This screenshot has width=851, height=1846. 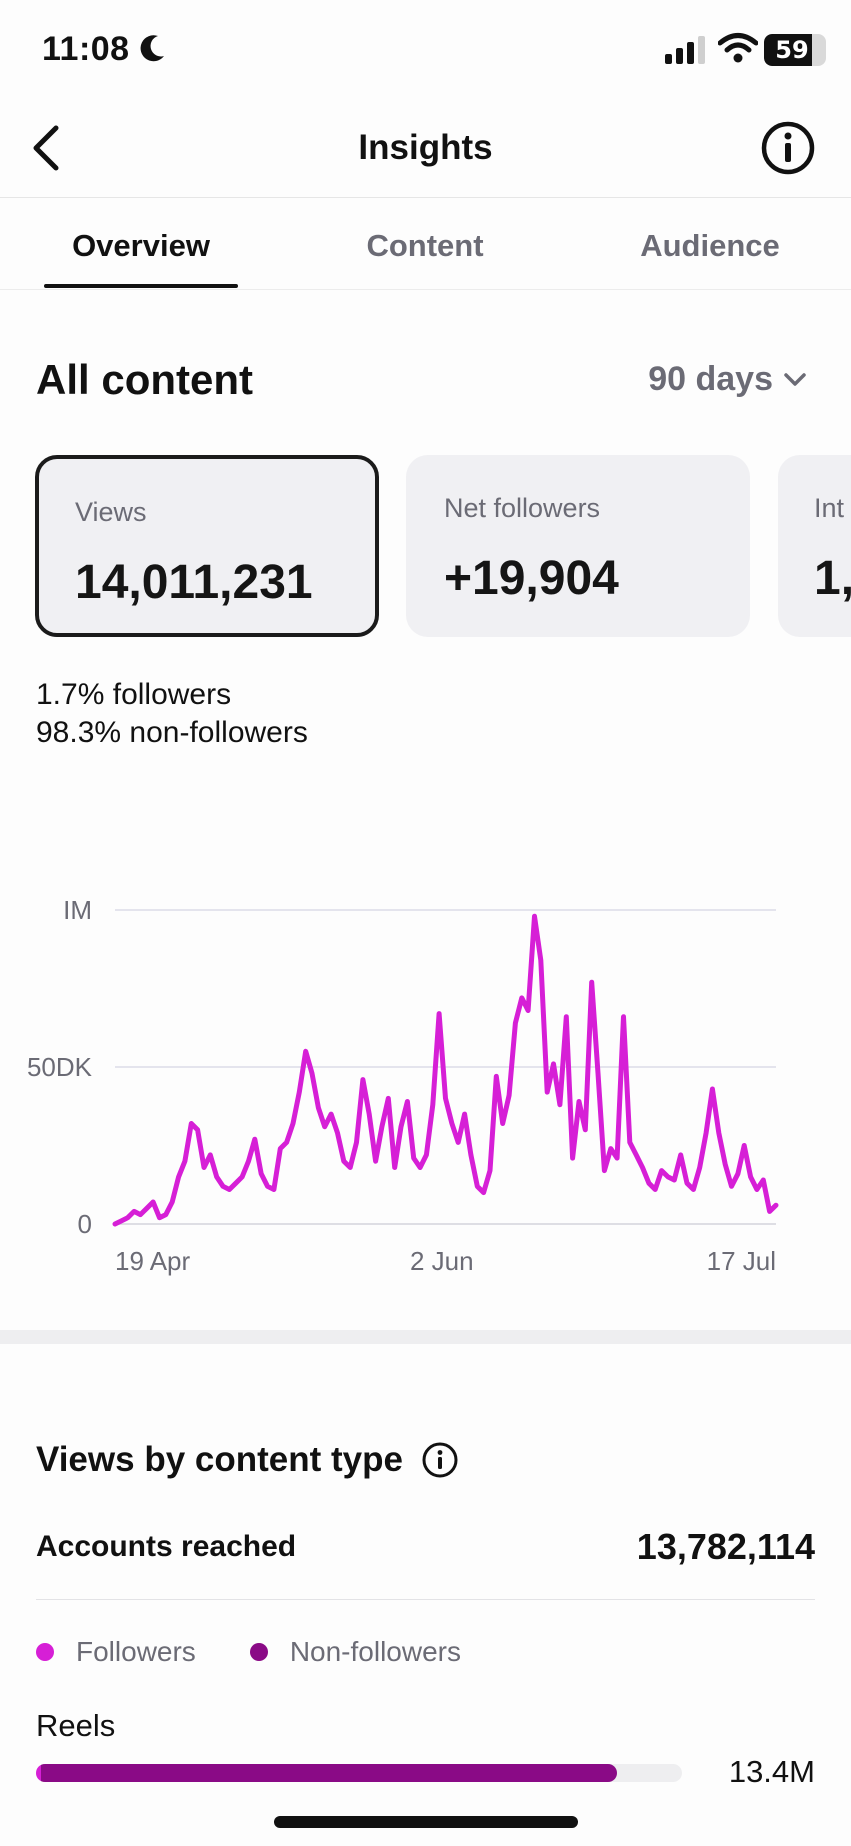 I want to click on date-range-value: 90 days, so click(x=710, y=379).